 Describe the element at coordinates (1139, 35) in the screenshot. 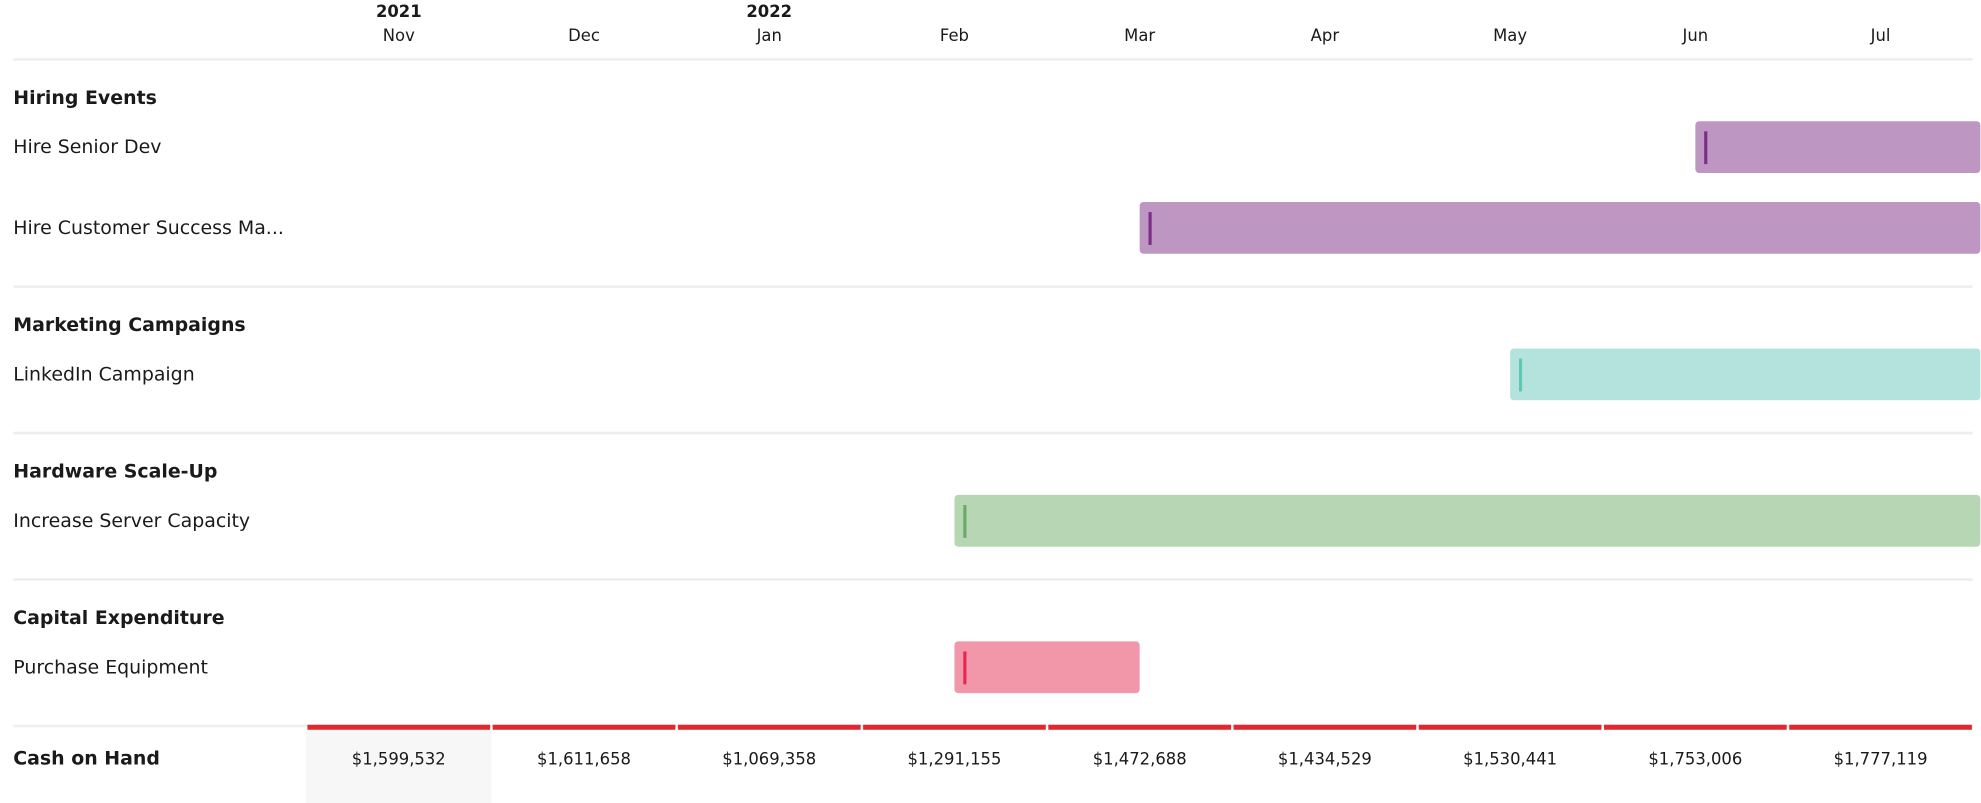

I see `month-label: Mar` at that location.